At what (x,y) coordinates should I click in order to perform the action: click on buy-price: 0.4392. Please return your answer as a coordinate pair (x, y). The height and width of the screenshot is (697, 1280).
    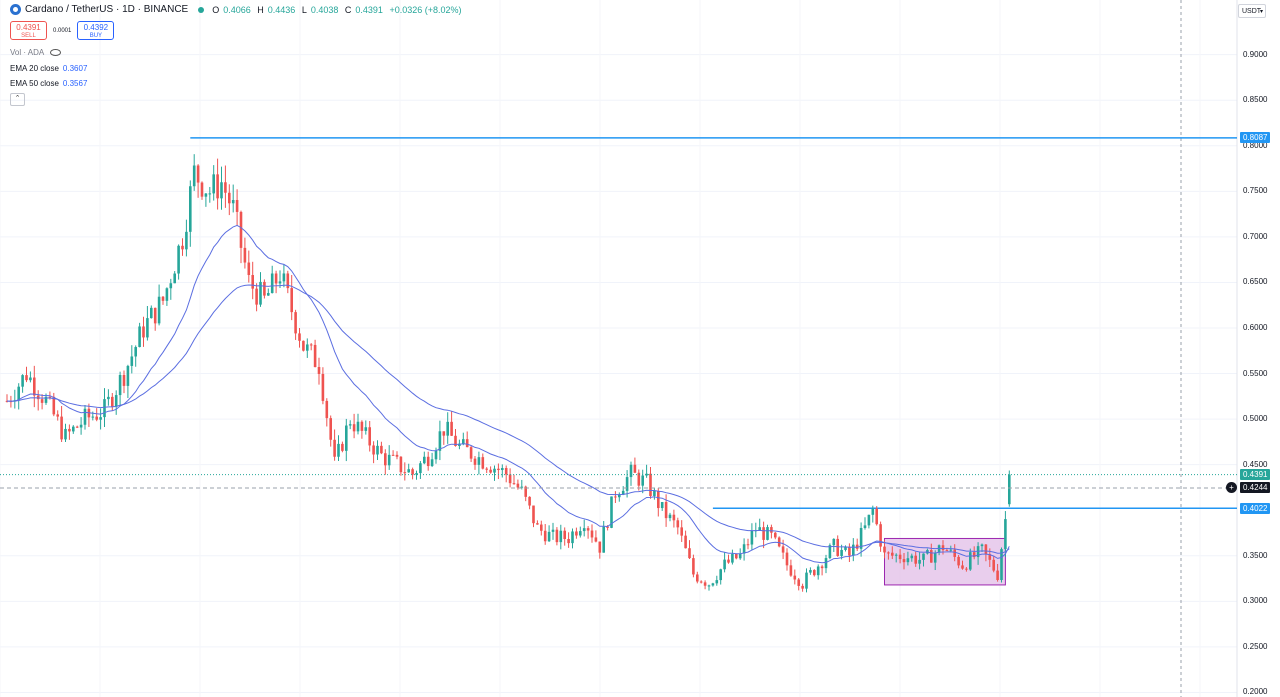
    Looking at the image, I should click on (96, 27).